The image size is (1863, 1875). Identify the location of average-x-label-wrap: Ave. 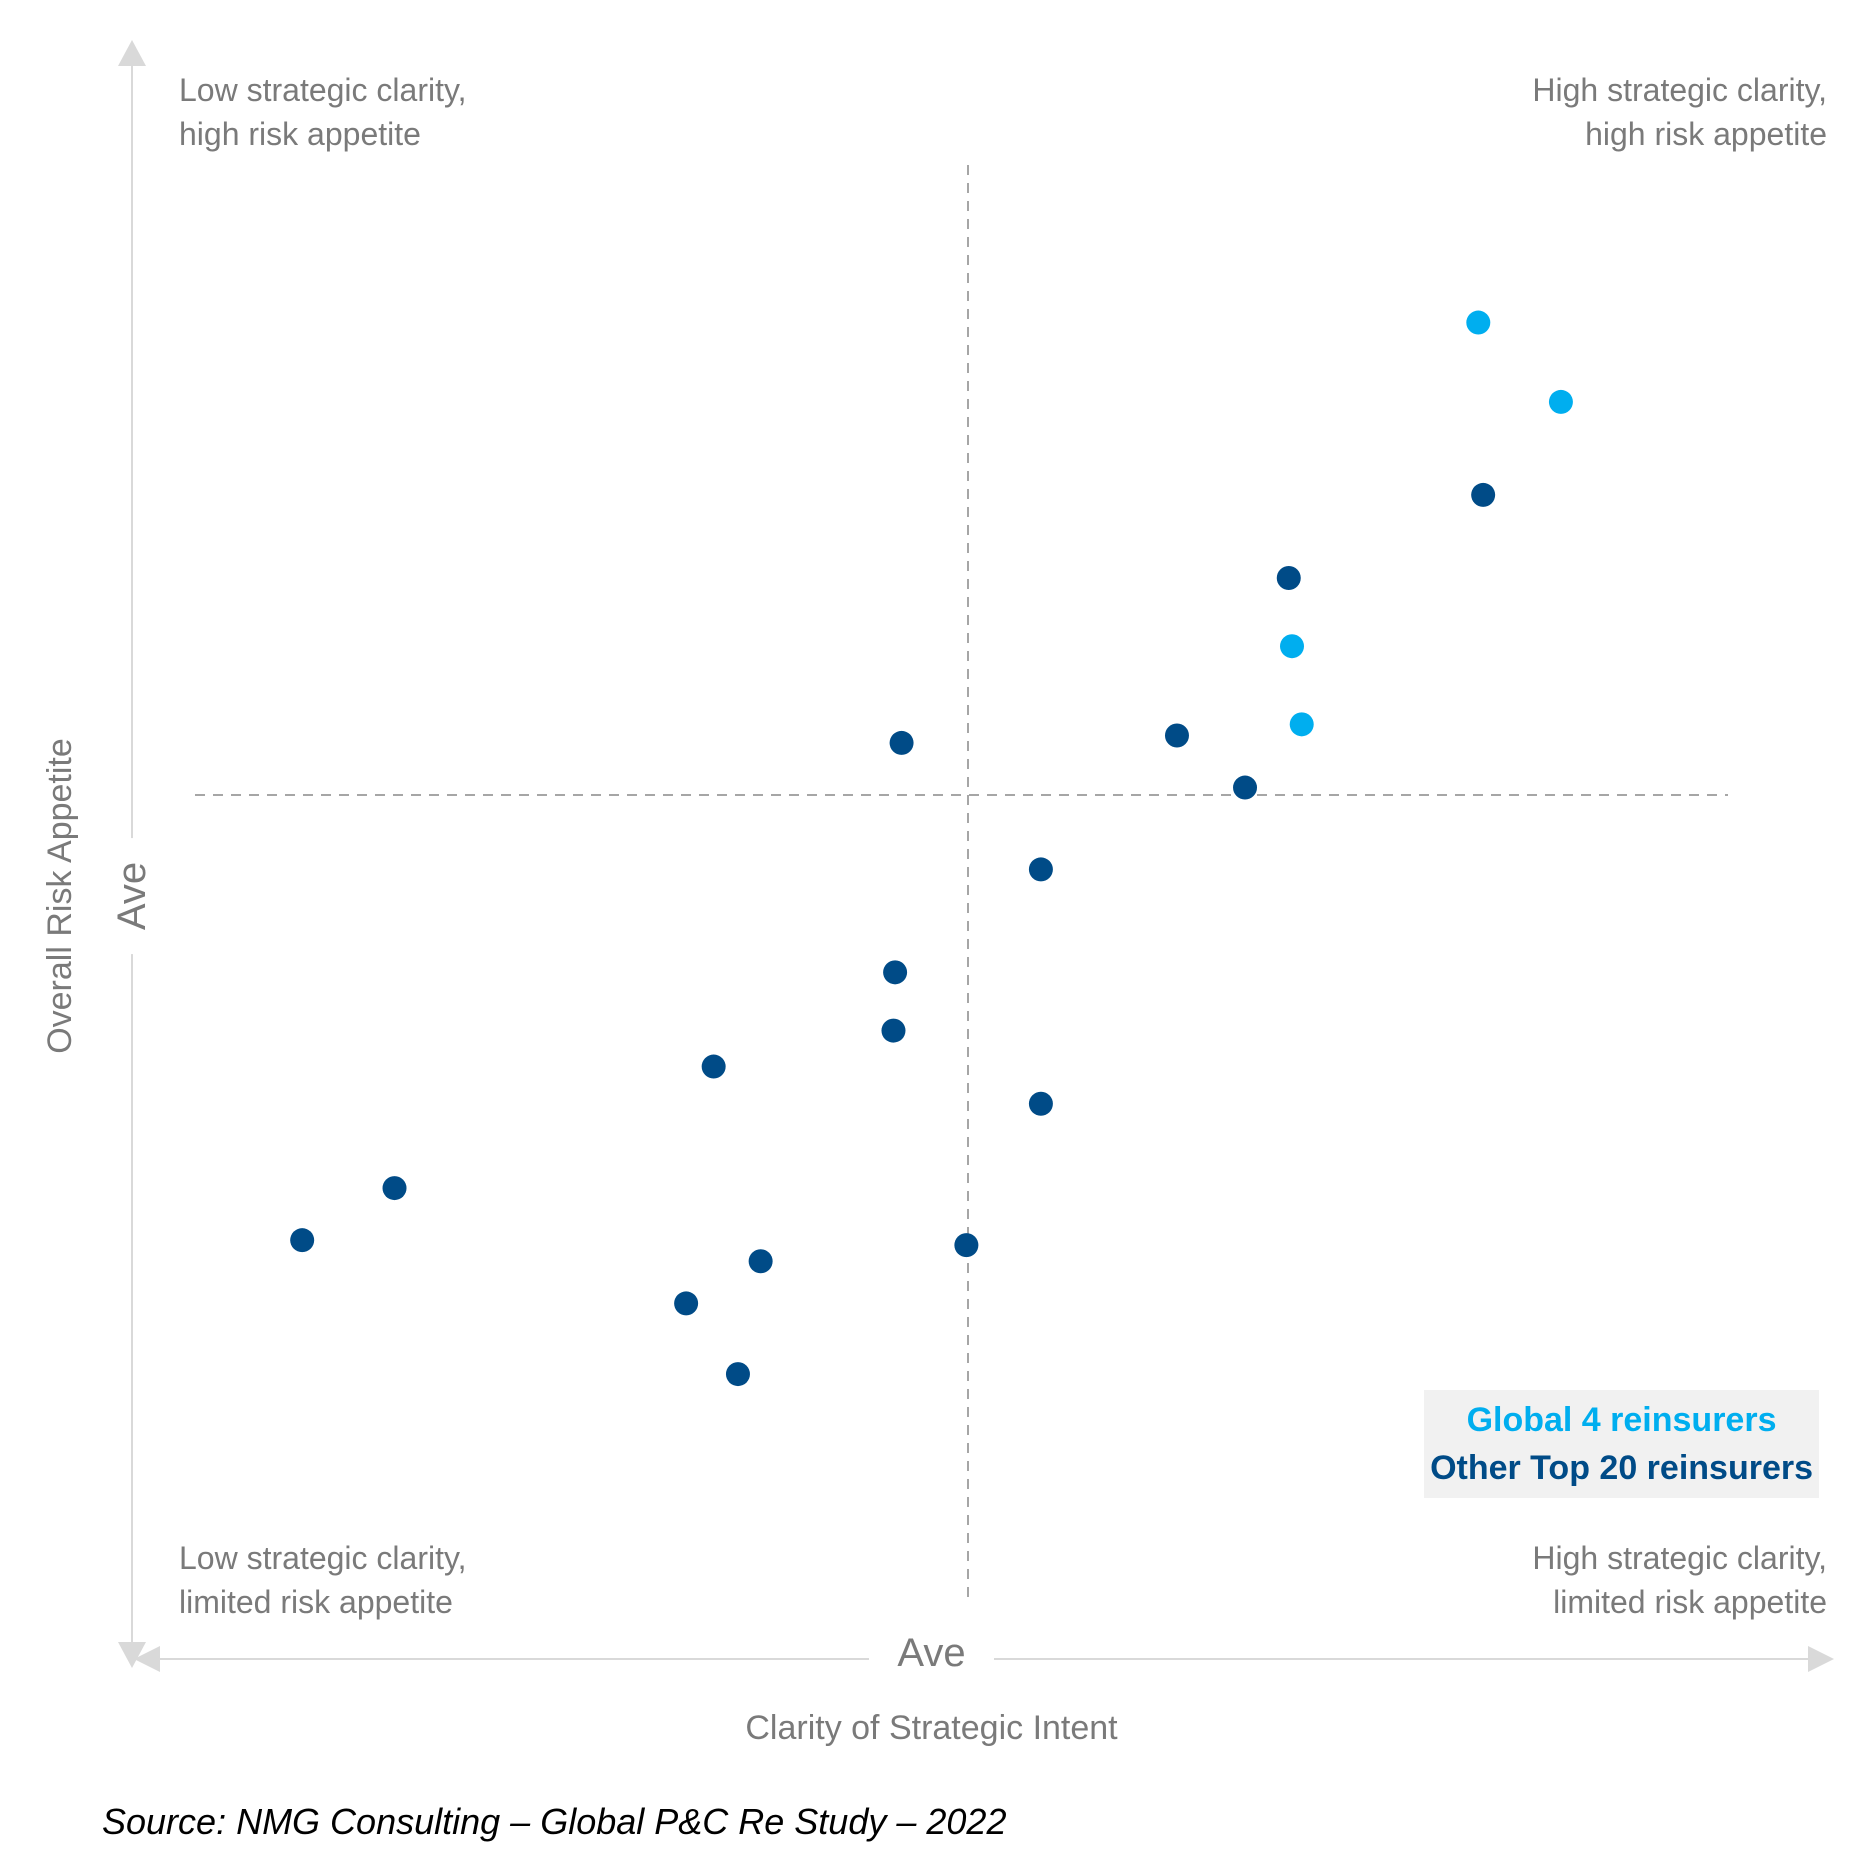
(931, 1653).